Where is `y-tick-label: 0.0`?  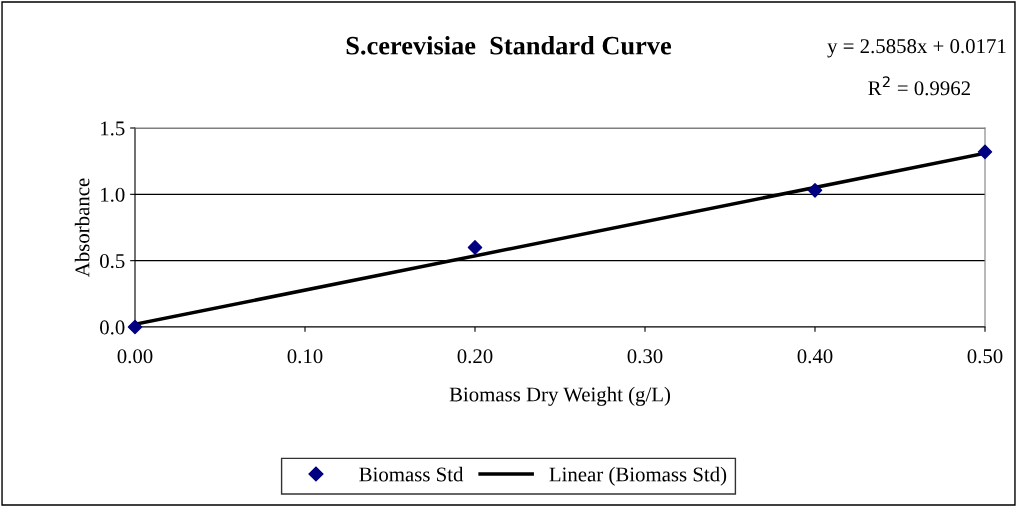
y-tick-label: 0.0 is located at coordinates (112, 327).